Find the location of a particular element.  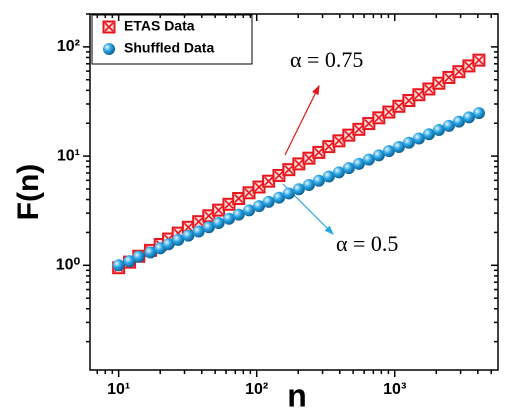

x-axis-label: n is located at coordinates (297, 395).